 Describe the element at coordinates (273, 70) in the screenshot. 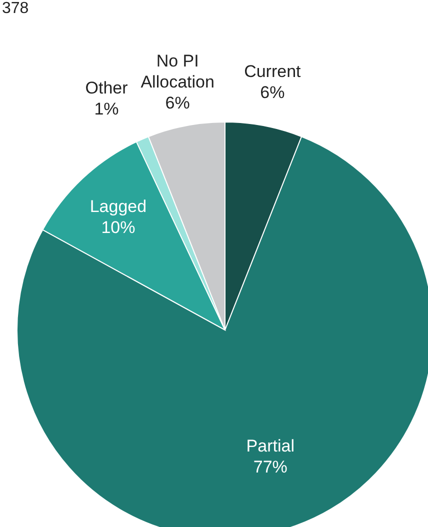

I see `slice-label: Current` at that location.